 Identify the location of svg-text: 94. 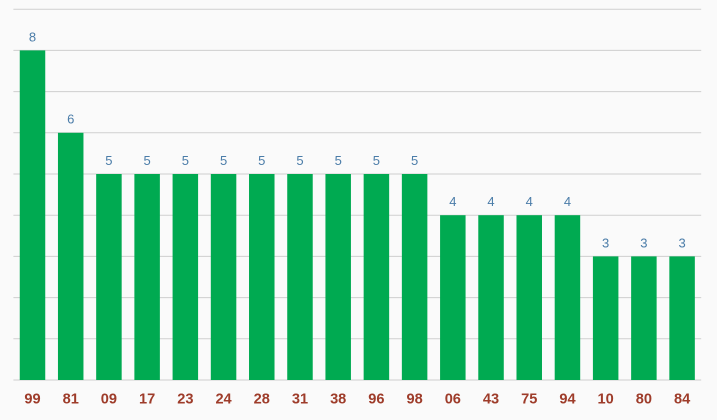
(567, 399).